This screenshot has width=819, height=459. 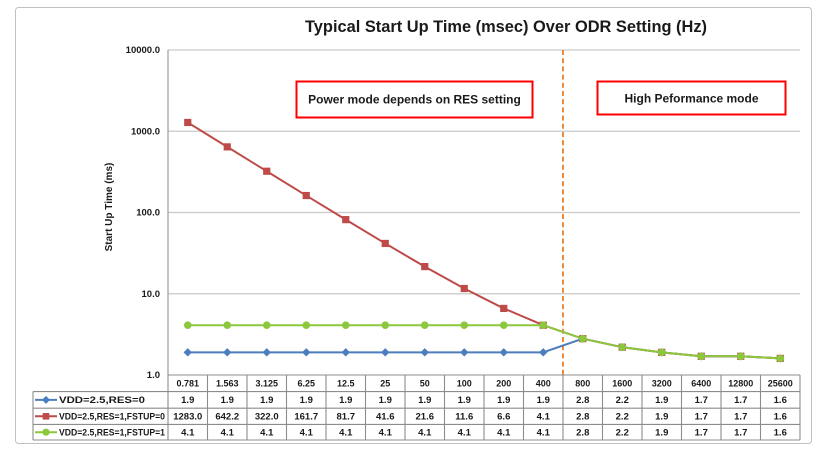 I want to click on svg-text: 1000.0, so click(x=145, y=131).